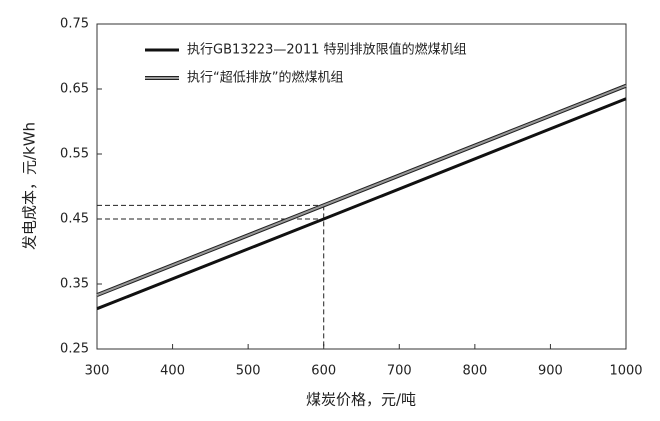 This screenshot has width=660, height=421. I want to click on x-tick-label: 300, so click(97, 371).